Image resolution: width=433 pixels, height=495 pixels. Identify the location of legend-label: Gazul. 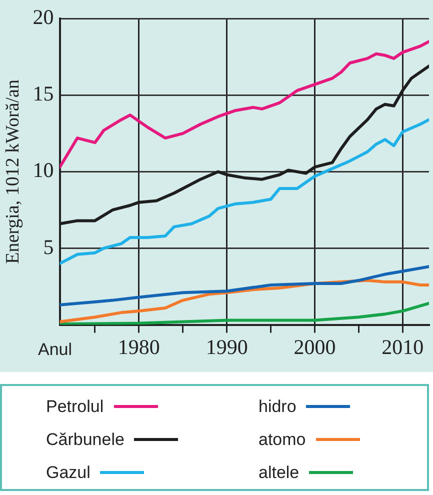
(68, 472).